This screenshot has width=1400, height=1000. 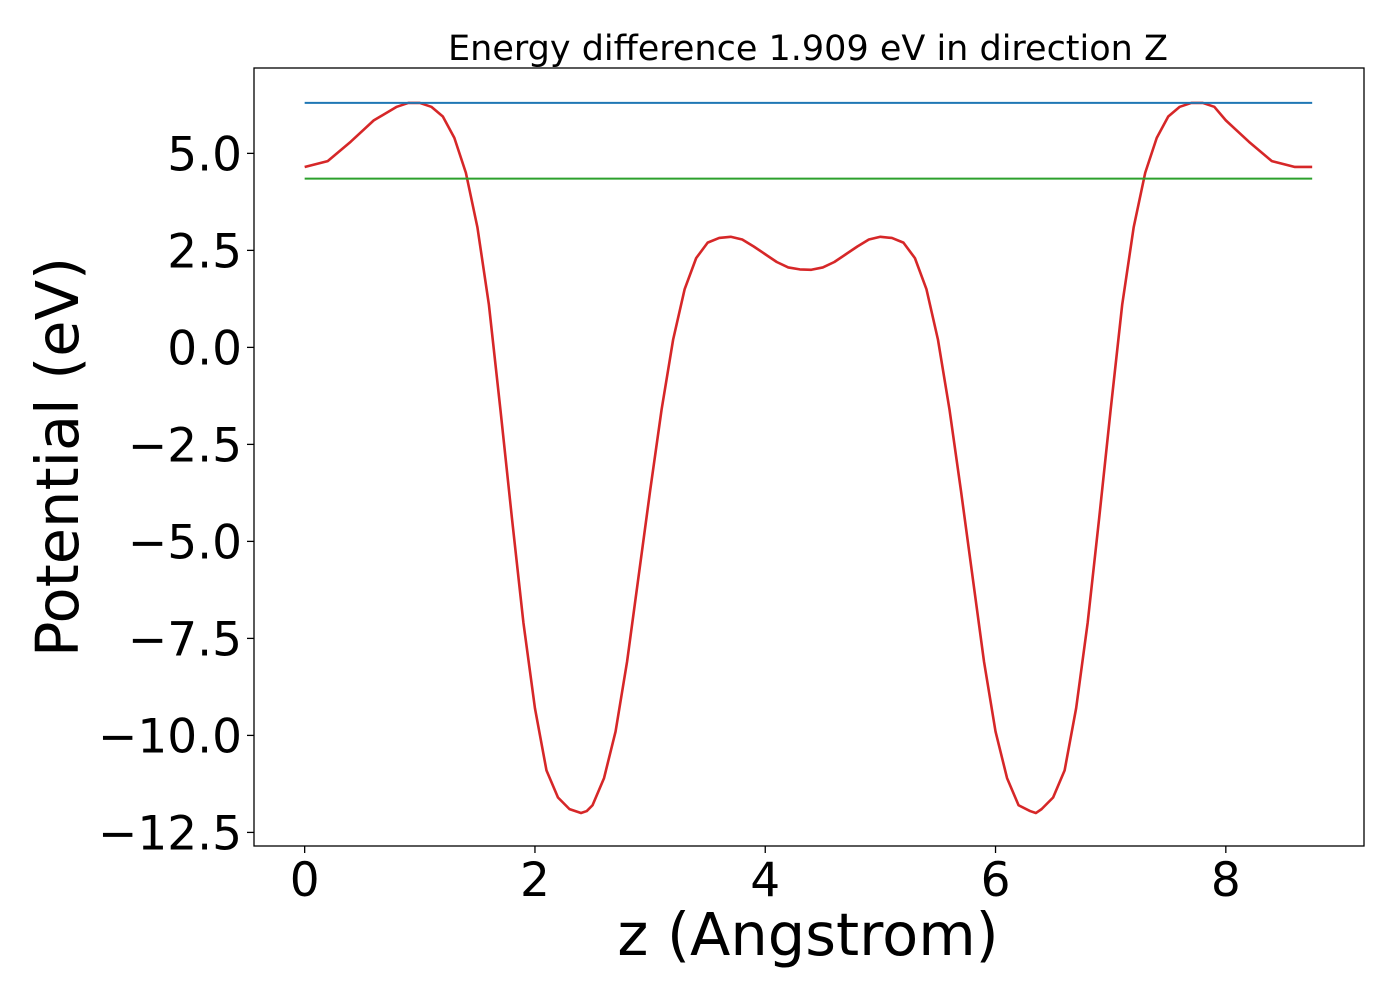 What do you see at coordinates (807, 934) in the screenshot?
I see `x-axis-label: z (Angstrom)` at bounding box center [807, 934].